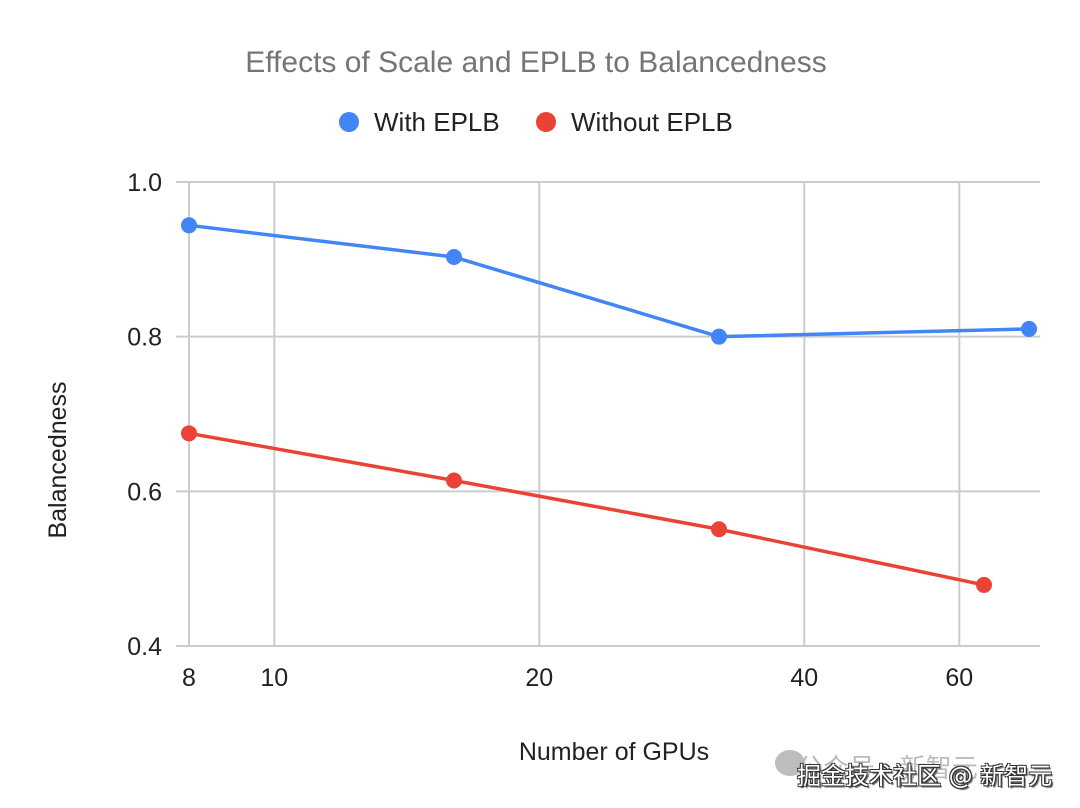 The image size is (1080, 808). I want to click on x-tick-label: 40, so click(804, 678).